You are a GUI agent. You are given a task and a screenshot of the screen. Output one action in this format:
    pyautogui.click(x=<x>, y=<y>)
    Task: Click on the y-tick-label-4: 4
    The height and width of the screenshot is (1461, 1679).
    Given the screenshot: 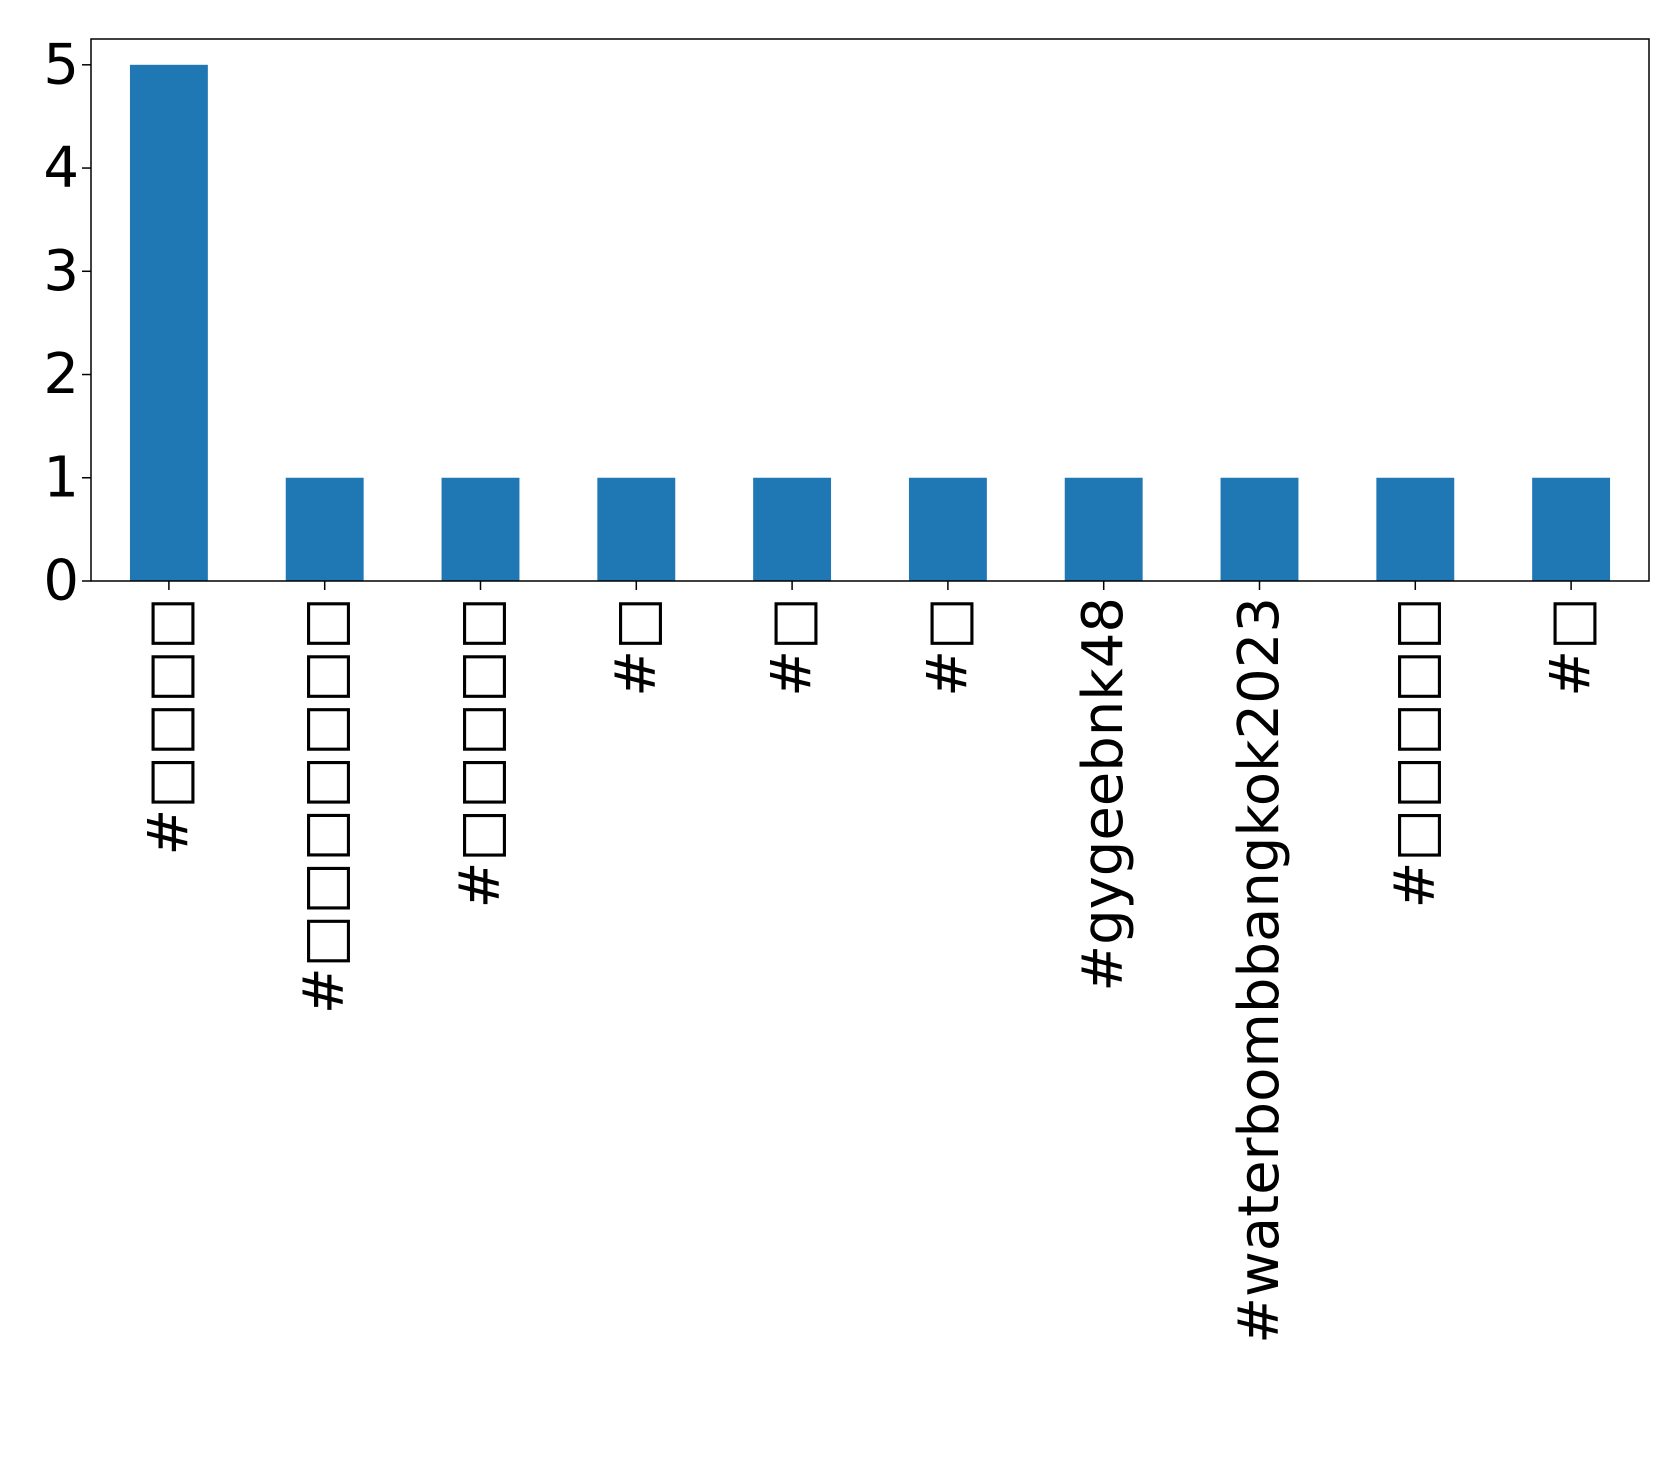 What is the action you would take?
    pyautogui.click(x=61, y=168)
    